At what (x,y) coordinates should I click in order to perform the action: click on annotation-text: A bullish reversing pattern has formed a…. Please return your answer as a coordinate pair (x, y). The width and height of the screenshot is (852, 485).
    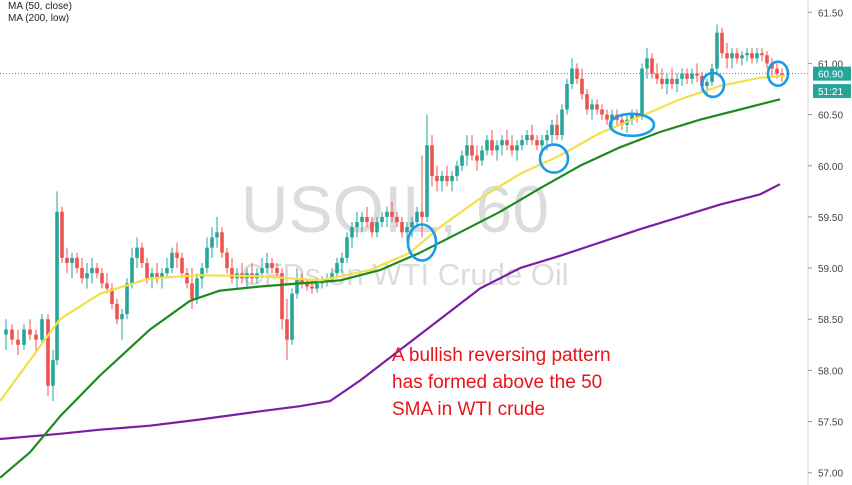
    Looking at the image, I should click on (527, 382).